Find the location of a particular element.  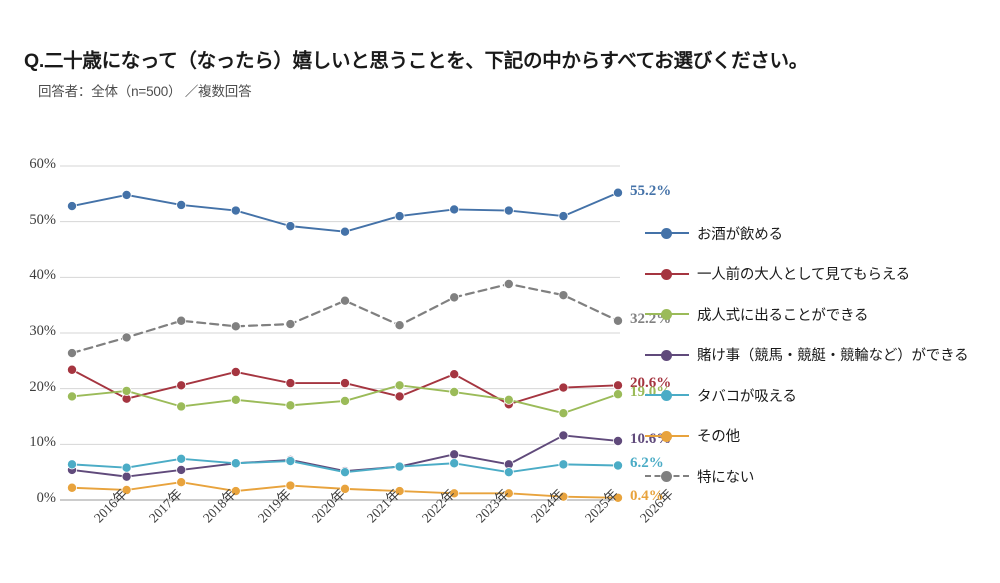

legend-label: 特にない is located at coordinates (726, 477).